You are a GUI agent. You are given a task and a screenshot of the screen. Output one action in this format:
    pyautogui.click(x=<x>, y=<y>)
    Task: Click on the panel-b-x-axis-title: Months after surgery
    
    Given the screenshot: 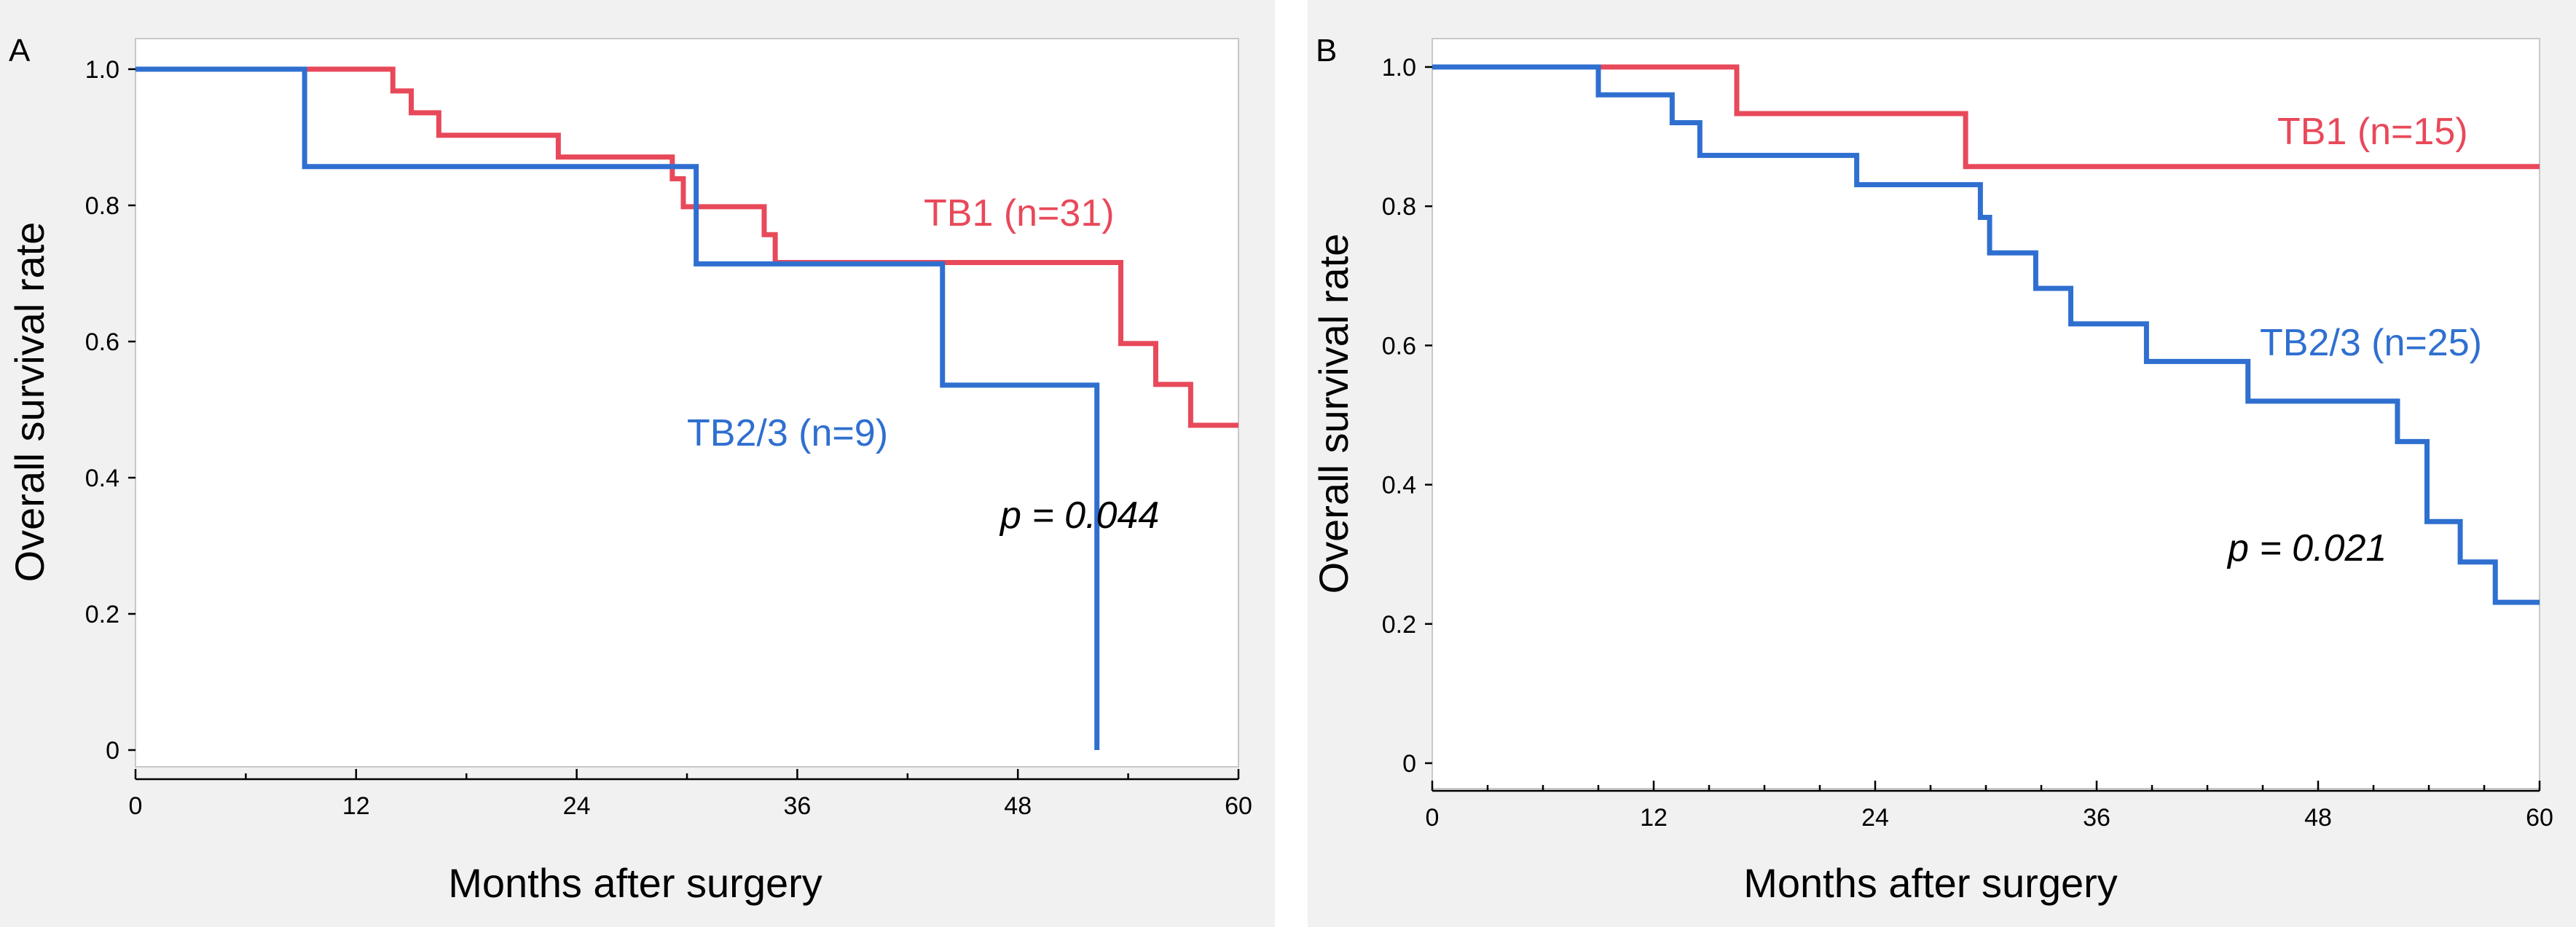 What is the action you would take?
    pyautogui.click(x=1930, y=883)
    